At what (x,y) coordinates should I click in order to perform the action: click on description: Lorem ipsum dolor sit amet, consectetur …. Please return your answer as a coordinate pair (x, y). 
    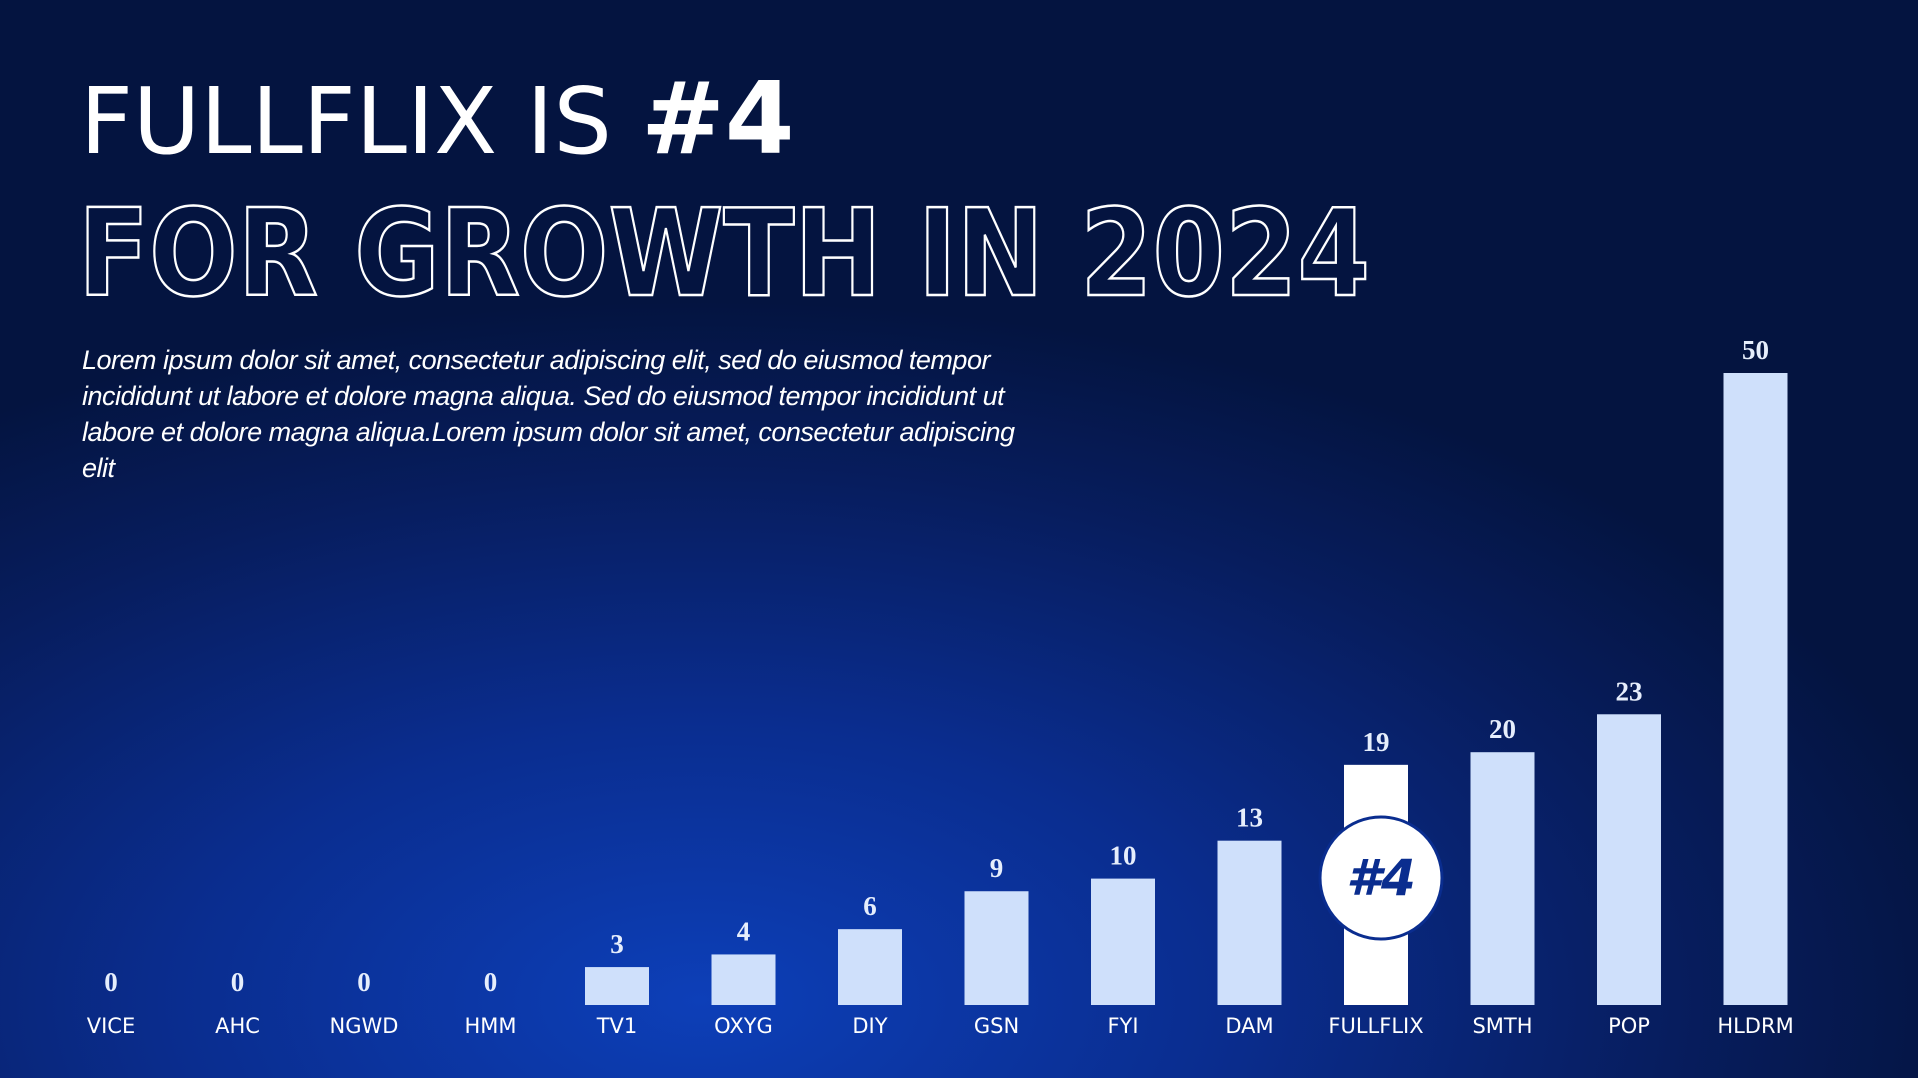
    Looking at the image, I should click on (548, 414).